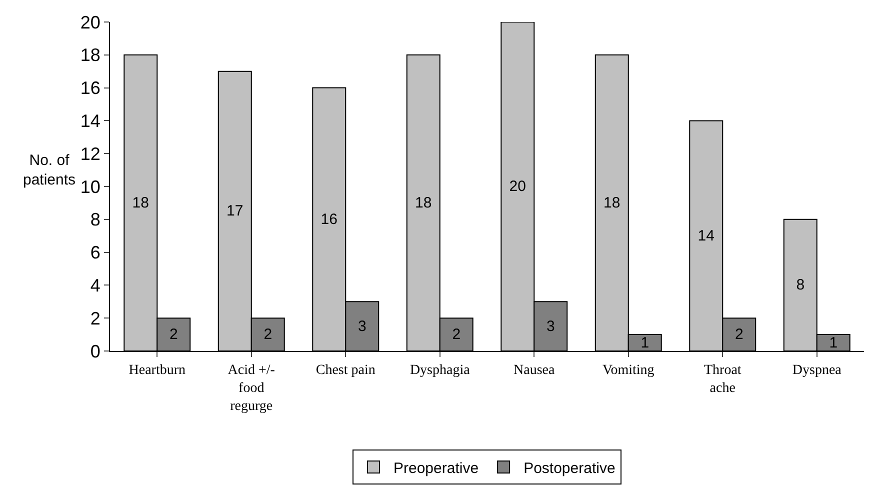 This screenshot has width=879, height=497. Describe the element at coordinates (49, 170) in the screenshot. I see `y-axis-title: No. of patients` at that location.